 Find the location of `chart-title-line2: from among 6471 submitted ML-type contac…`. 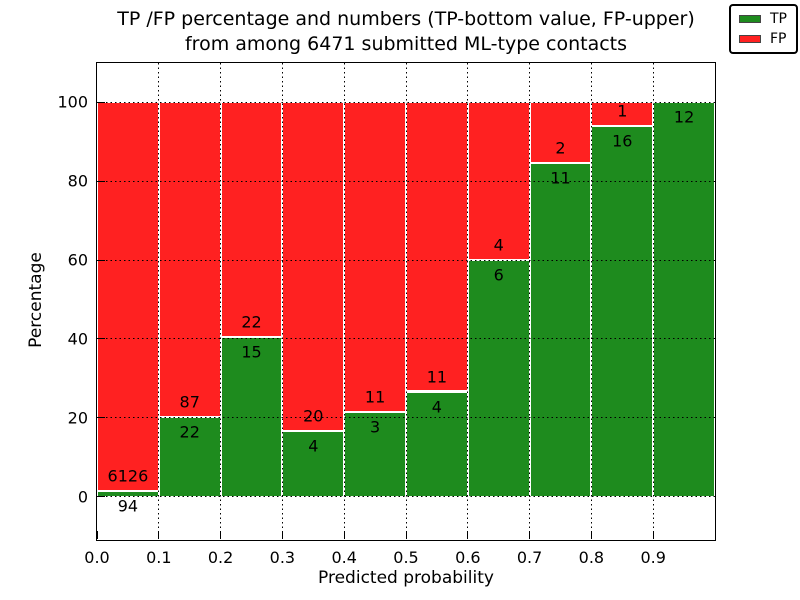

chart-title-line2: from among 6471 submitted ML-type contac… is located at coordinates (406, 44).